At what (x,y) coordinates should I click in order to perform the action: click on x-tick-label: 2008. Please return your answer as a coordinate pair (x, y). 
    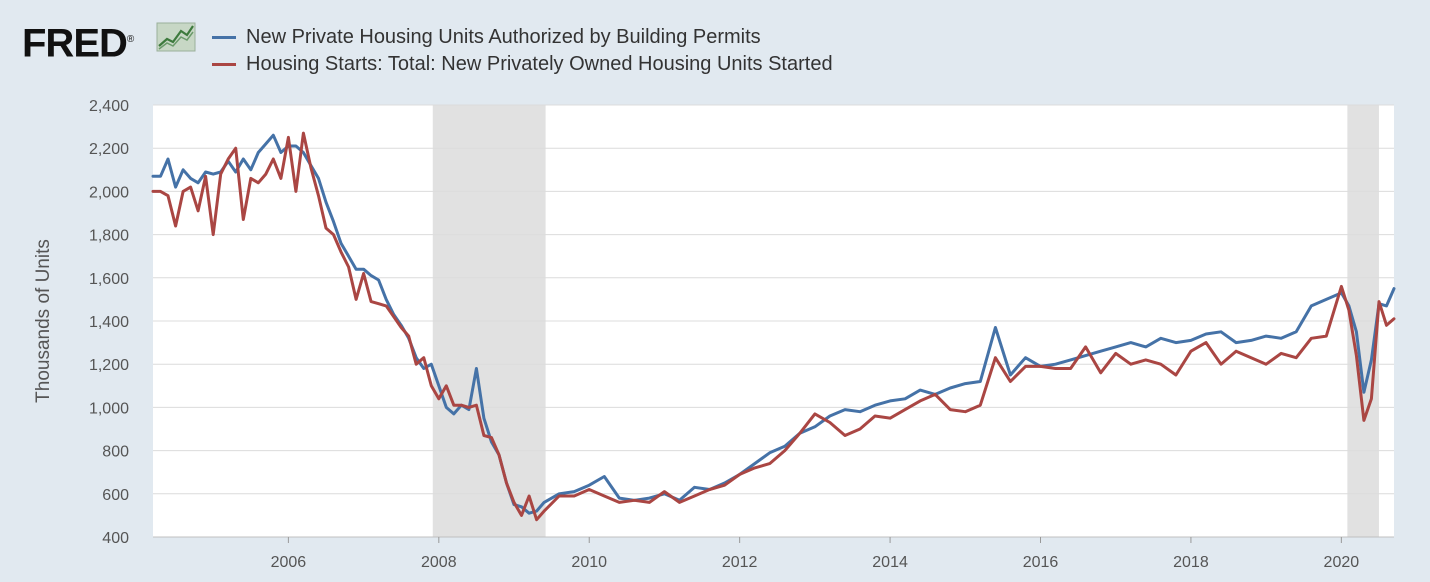
    Looking at the image, I should click on (439, 562).